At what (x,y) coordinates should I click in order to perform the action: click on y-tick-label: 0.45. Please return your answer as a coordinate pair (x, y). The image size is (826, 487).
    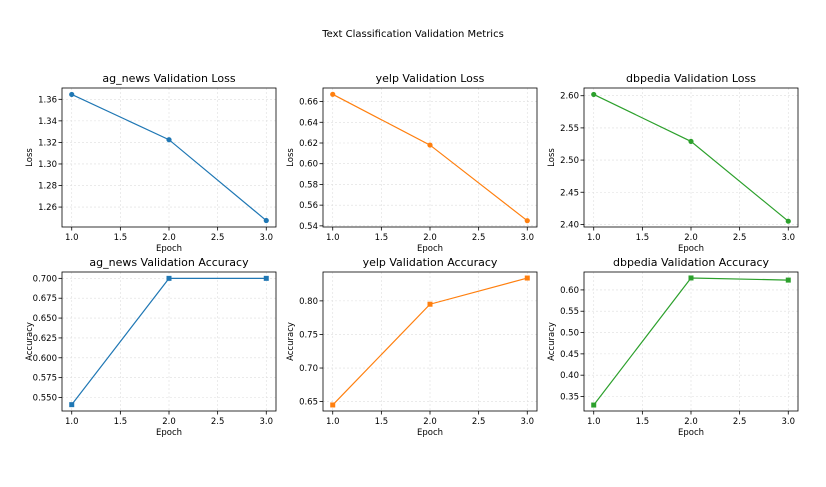
    Looking at the image, I should click on (569, 355).